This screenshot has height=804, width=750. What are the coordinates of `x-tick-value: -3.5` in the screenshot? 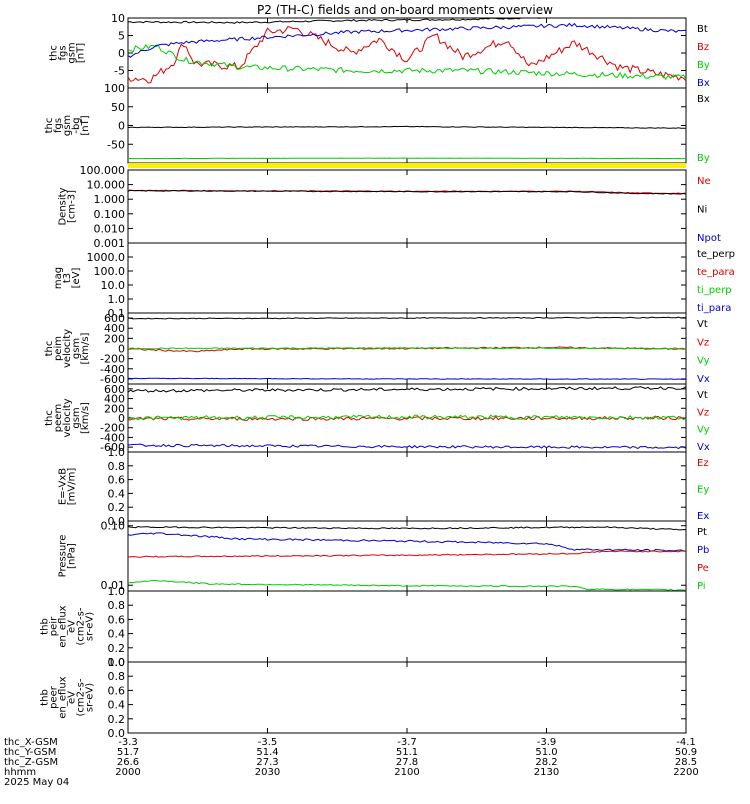 It's located at (268, 742).